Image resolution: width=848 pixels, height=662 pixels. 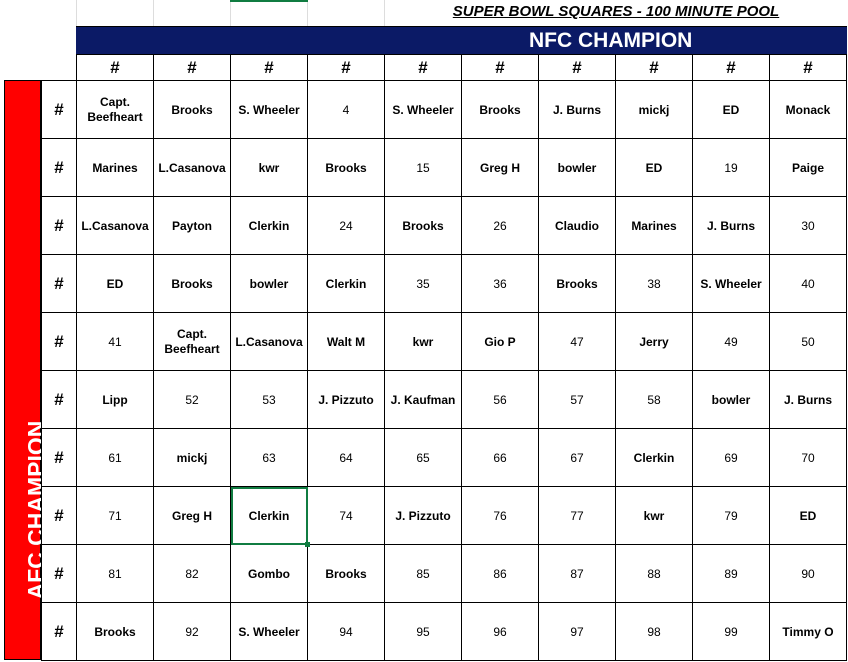 I want to click on square-cell: 74, so click(x=346, y=515).